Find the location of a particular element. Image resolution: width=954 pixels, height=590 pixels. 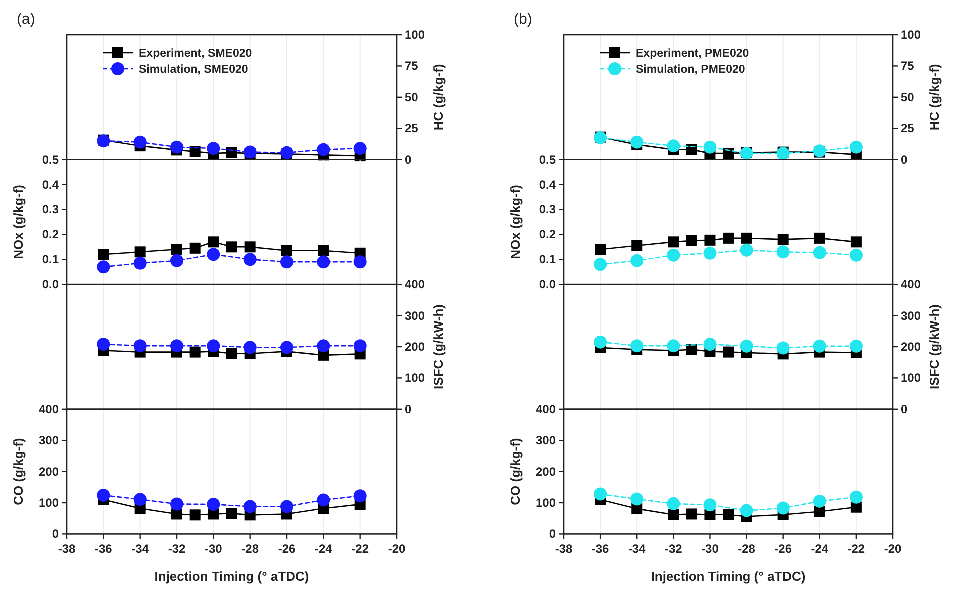

y2-tick-label: 400 is located at coordinates (415, 285).